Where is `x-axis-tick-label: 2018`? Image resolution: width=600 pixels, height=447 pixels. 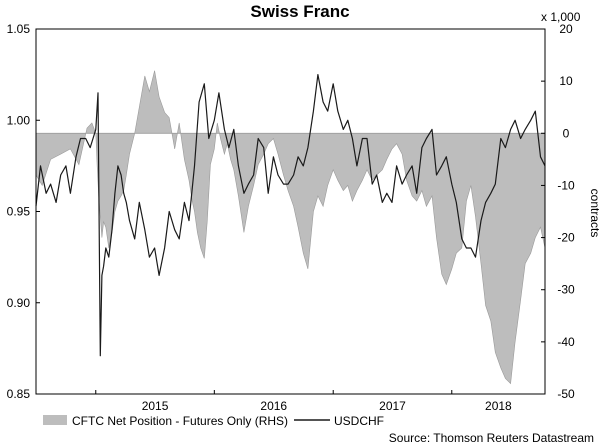
x-axis-tick-label: 2018 is located at coordinates (498, 406).